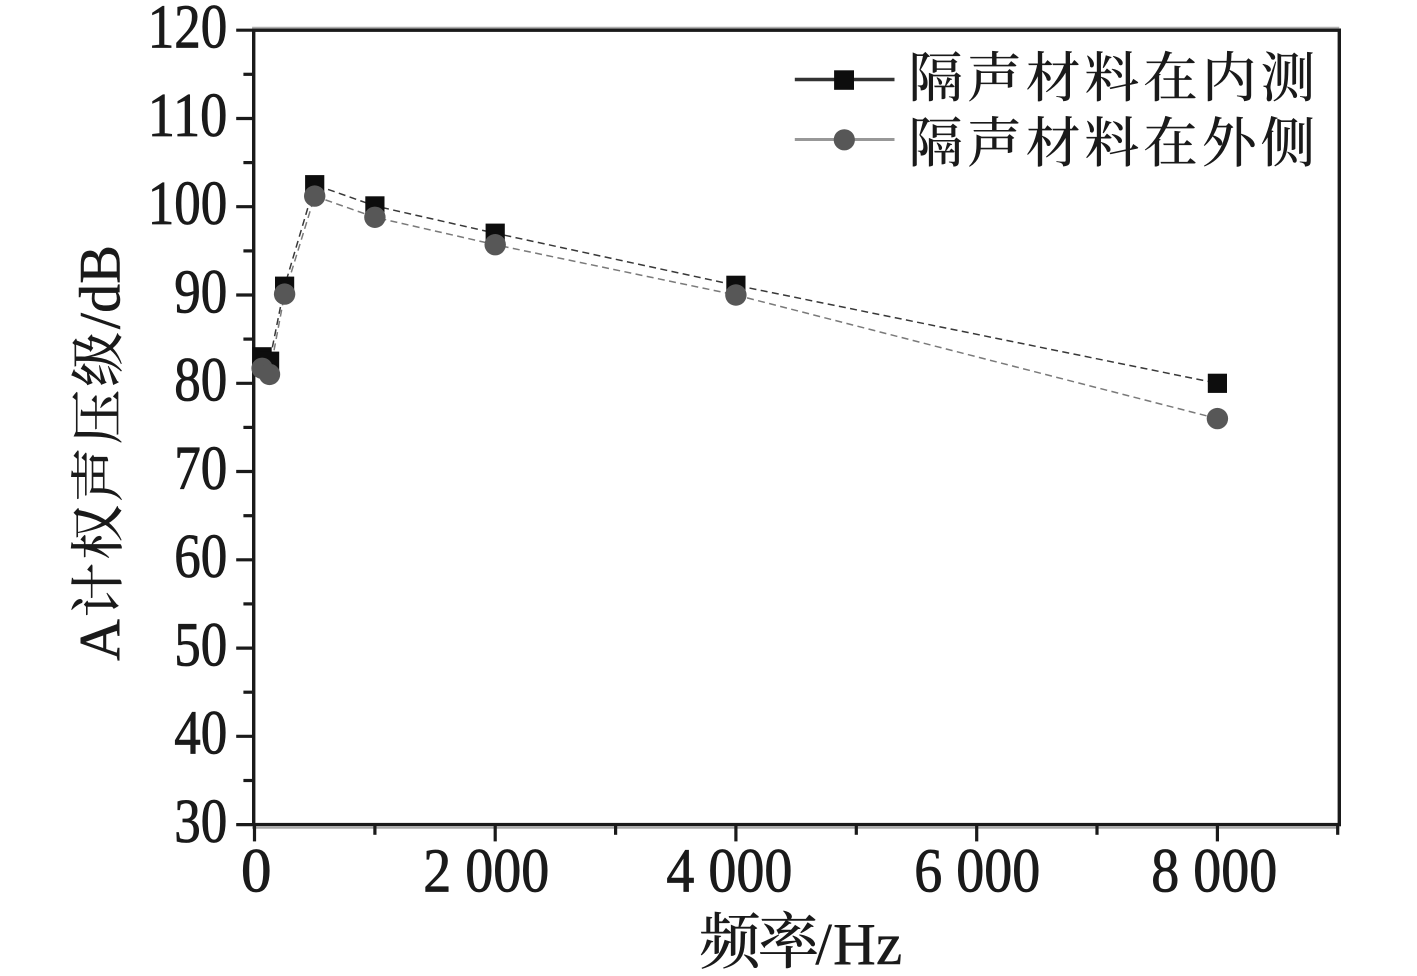 The image size is (1417, 976). What do you see at coordinates (200, 822) in the screenshot?
I see `svg-text: 30` at bounding box center [200, 822].